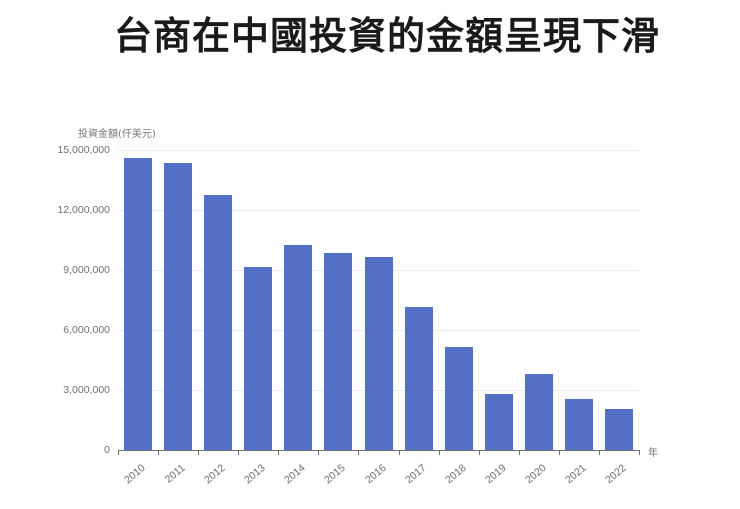 Image resolution: width=740 pixels, height=509 pixels. Describe the element at coordinates (335, 474) in the screenshot. I see `x-tick-label: 2015` at that location.